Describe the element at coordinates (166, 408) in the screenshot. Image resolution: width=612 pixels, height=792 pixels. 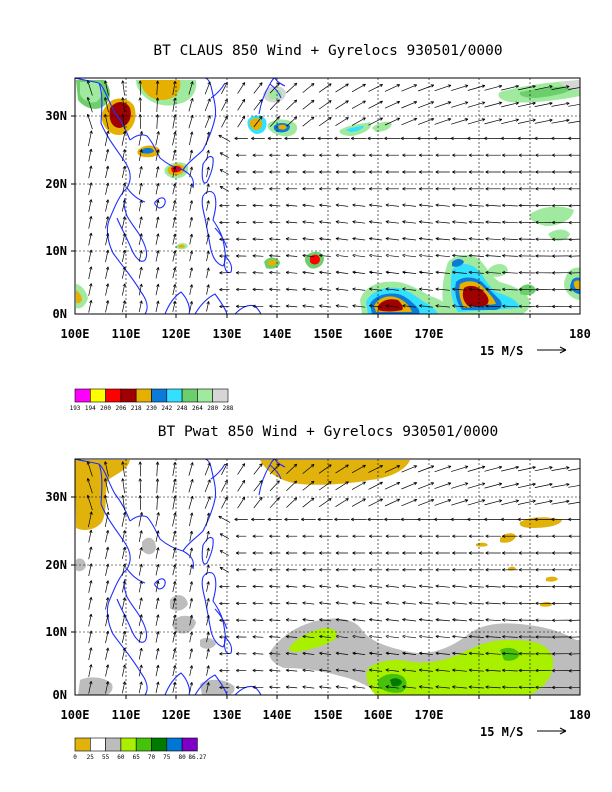
I see `colorbar-label: 242` at that location.